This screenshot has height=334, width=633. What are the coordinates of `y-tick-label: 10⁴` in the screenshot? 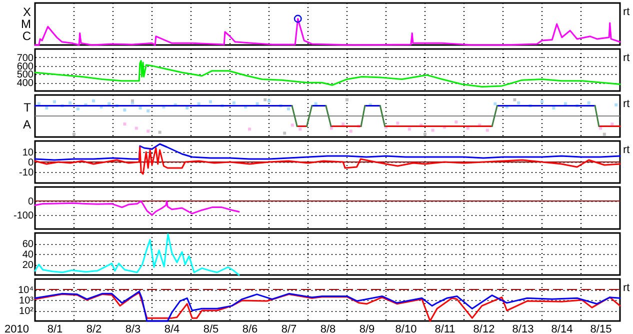 It's located at (26, 290).